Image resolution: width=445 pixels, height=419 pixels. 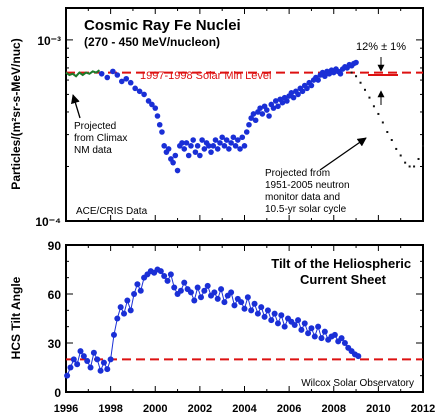 What do you see at coordinates (343, 271) in the screenshot?
I see `bottom-chart-title: Tilt of the Heliospheric Current Sheet` at bounding box center [343, 271].